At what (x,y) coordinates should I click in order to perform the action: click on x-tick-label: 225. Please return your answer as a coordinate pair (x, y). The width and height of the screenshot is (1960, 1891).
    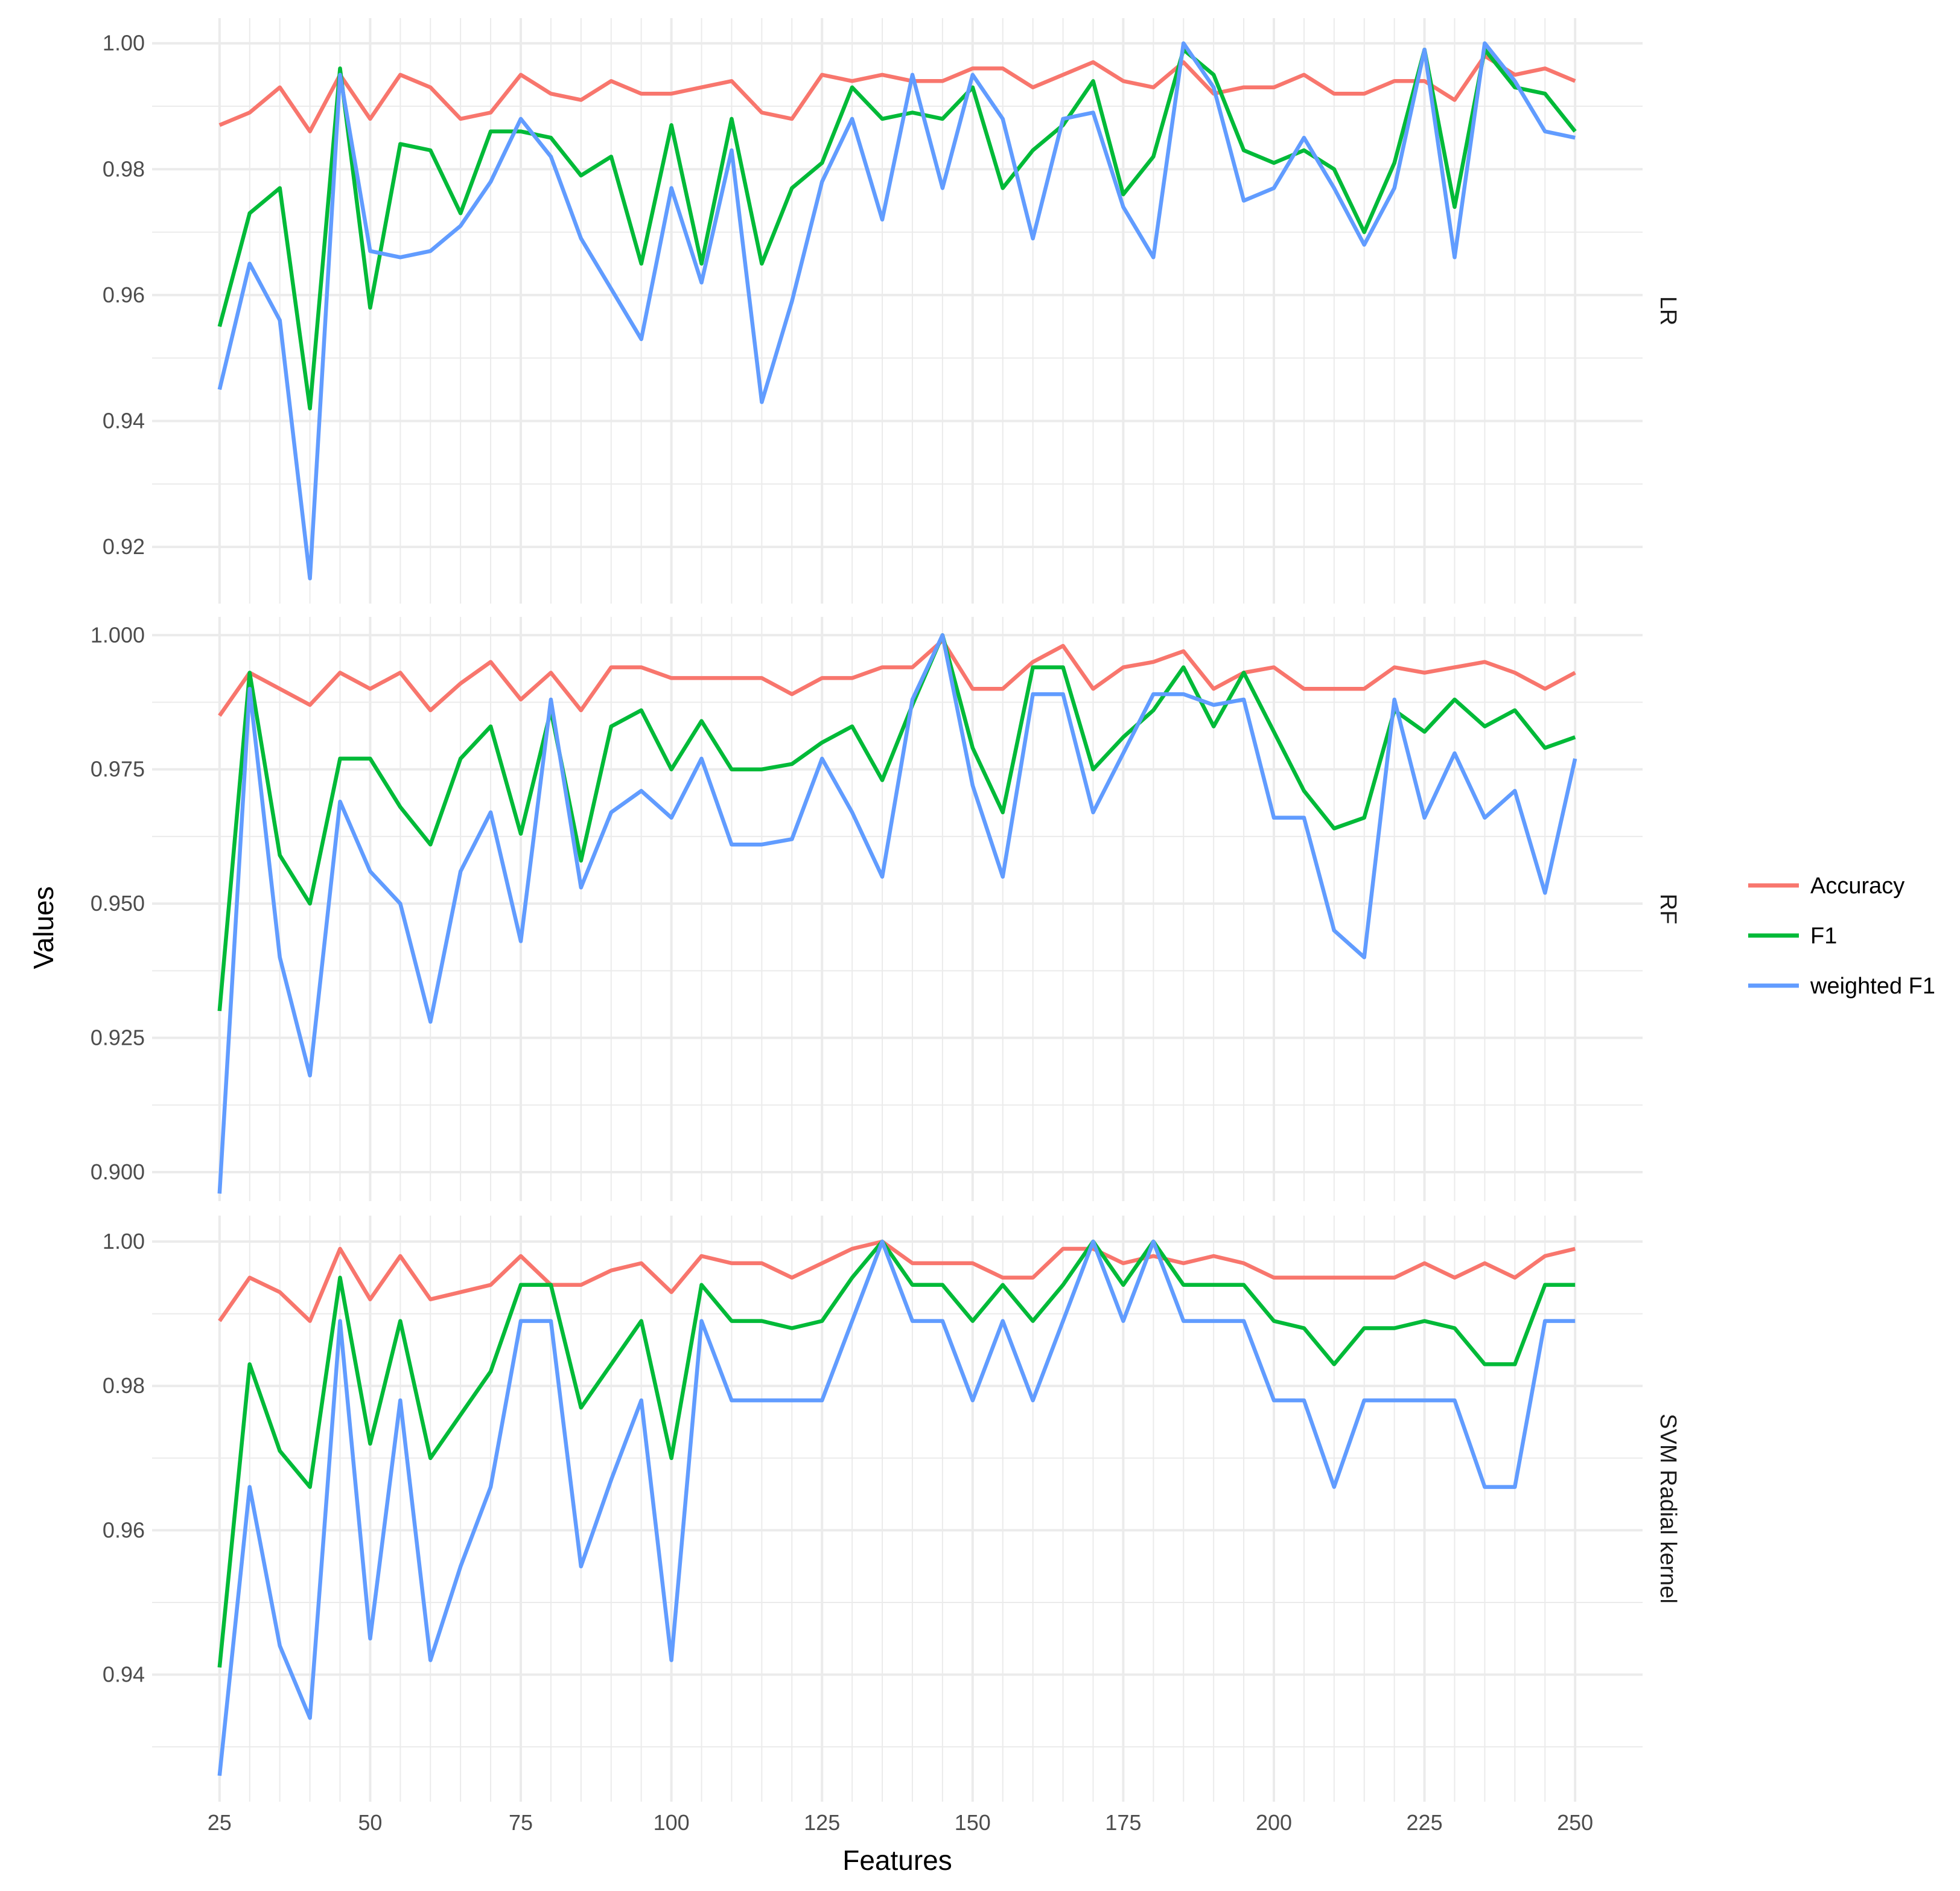
    Looking at the image, I should click on (1425, 1822).